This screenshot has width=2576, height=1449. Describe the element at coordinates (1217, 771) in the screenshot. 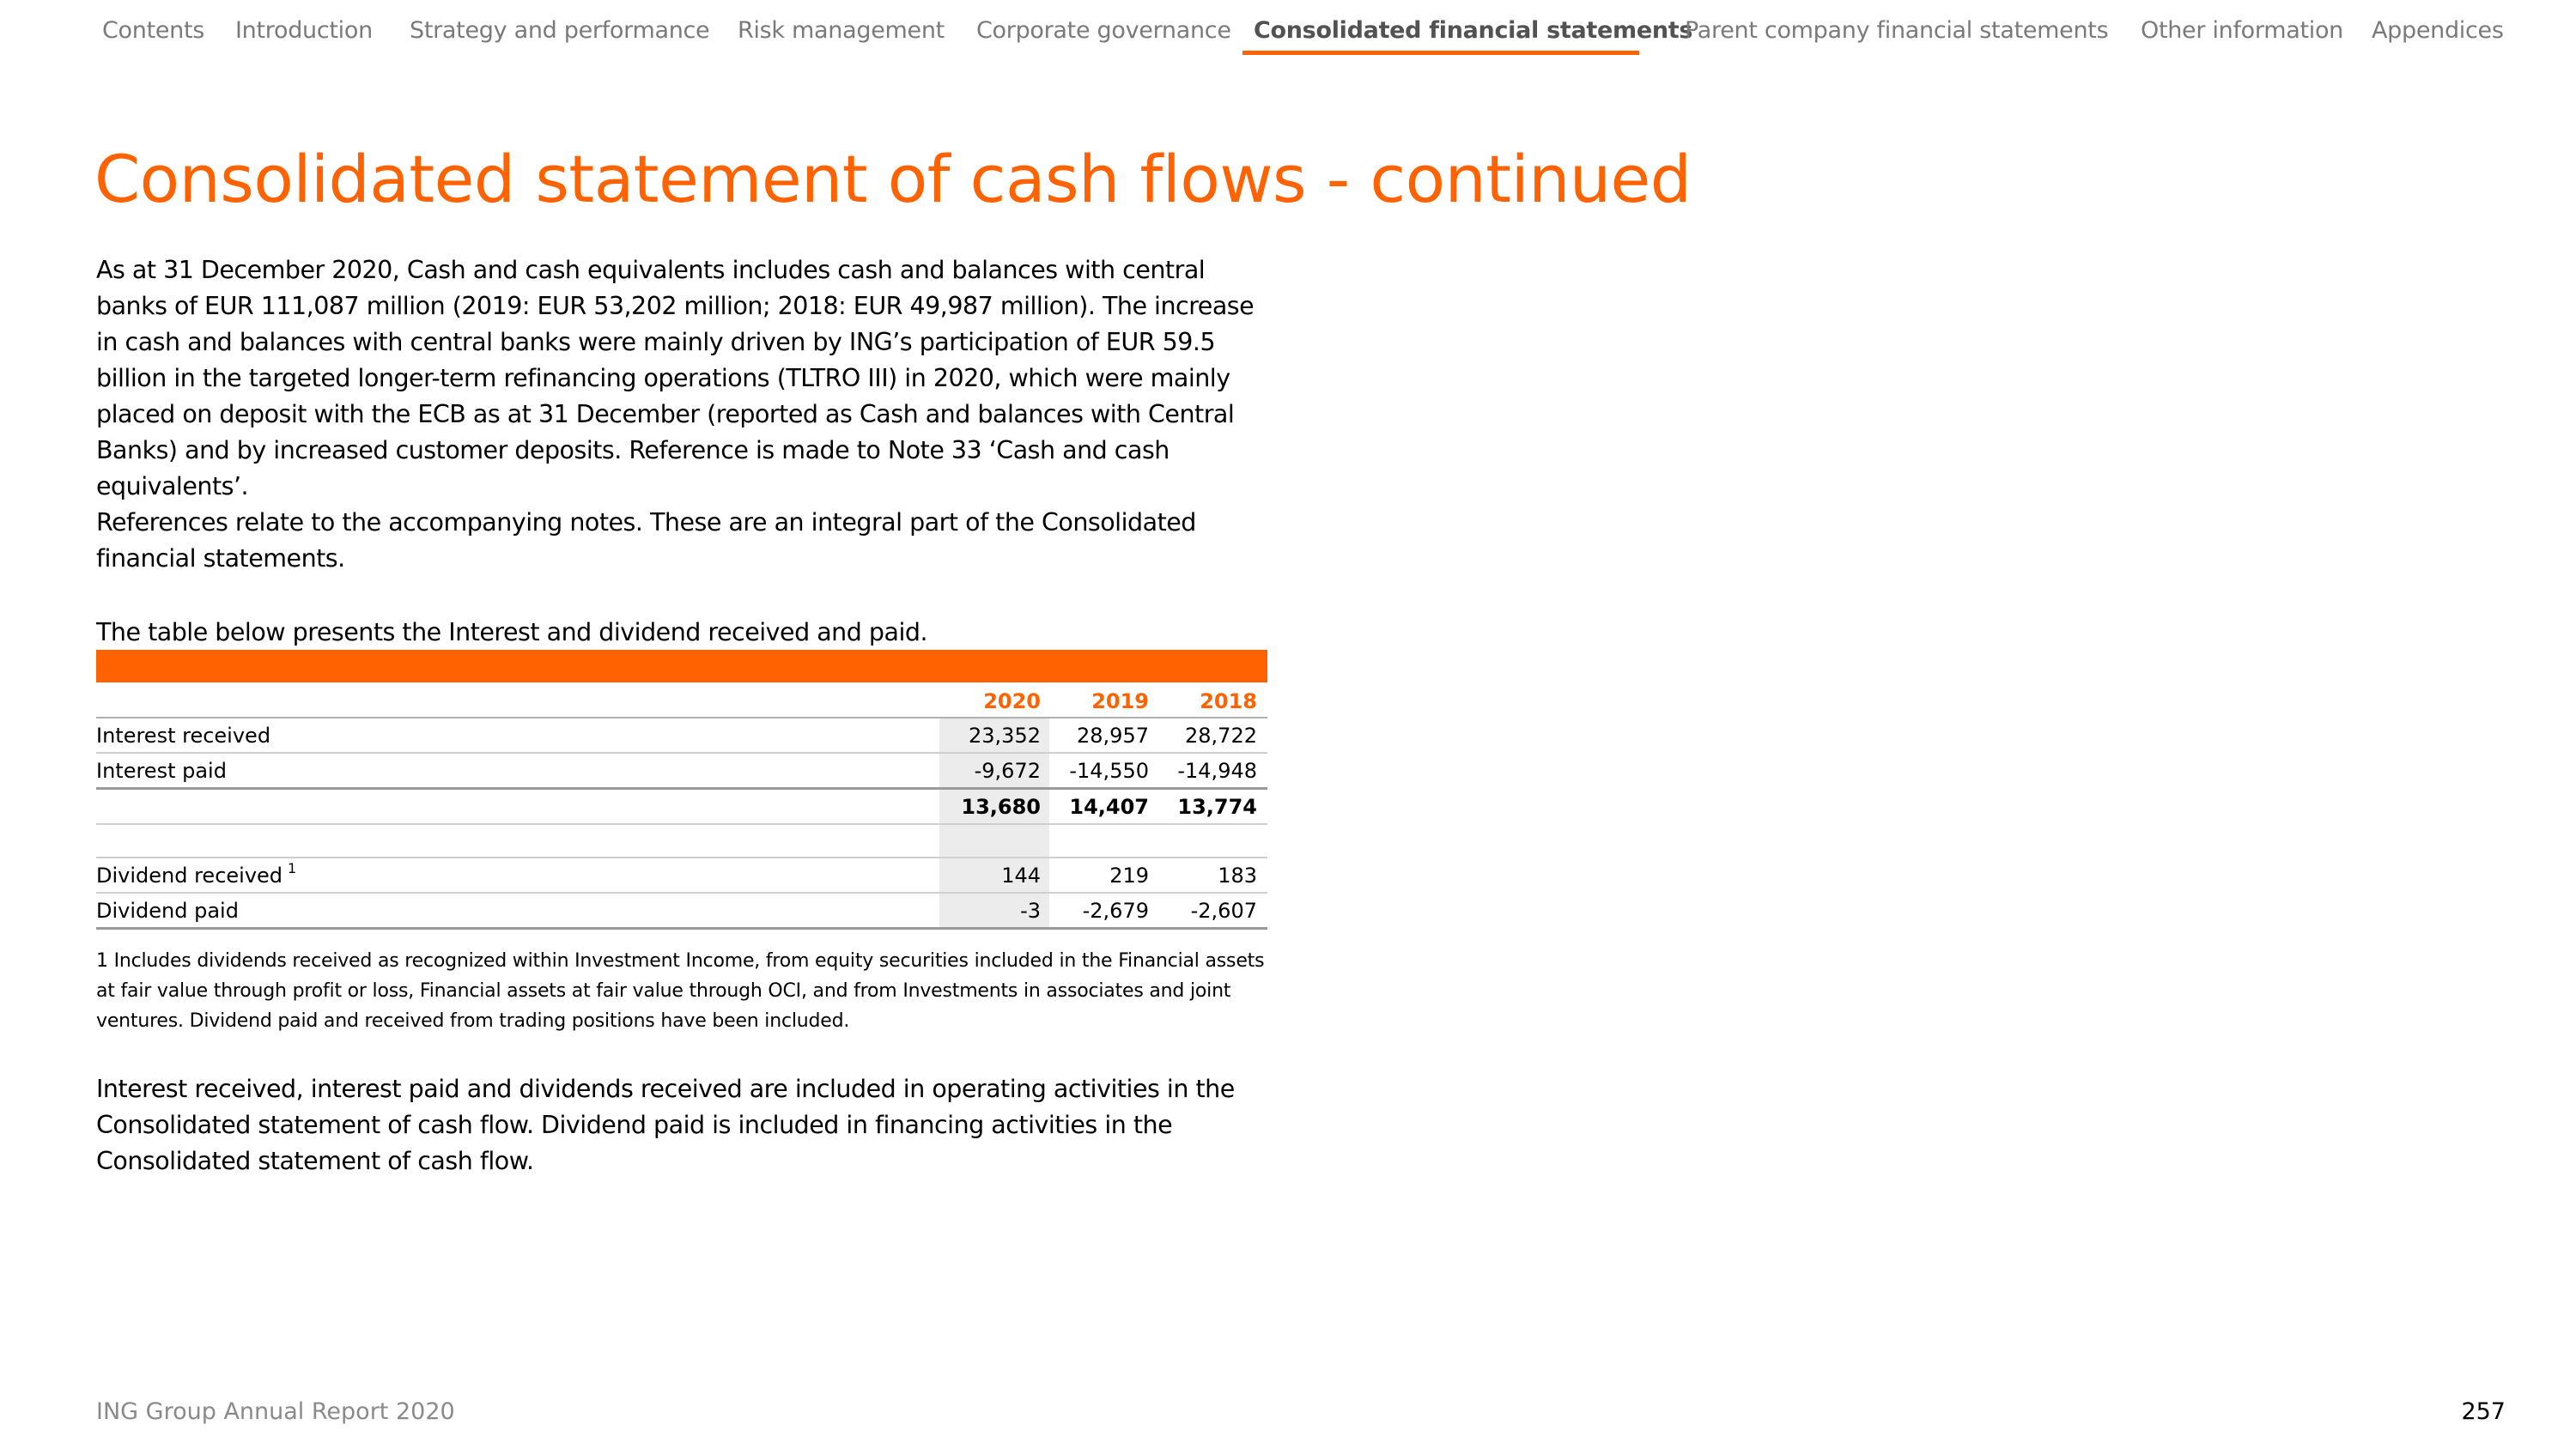

I see `cell-2018: -14,948` at that location.